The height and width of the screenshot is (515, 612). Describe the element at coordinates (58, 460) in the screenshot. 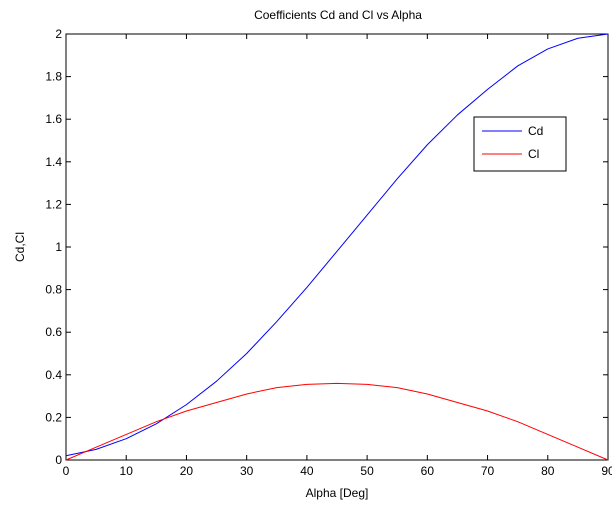

I see `y-tick-label: 0` at that location.